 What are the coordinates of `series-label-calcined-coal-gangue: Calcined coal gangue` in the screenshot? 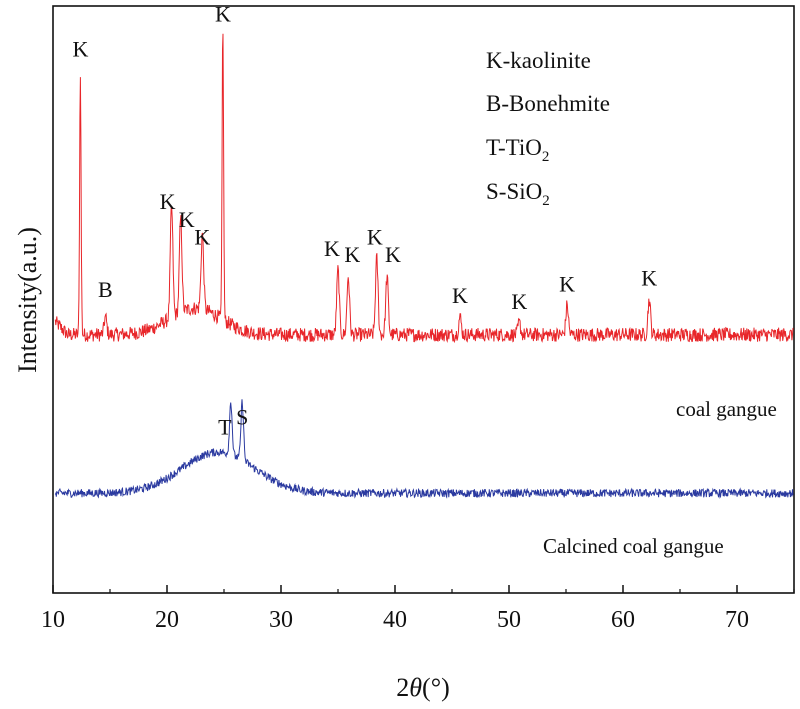 It's located at (633, 546).